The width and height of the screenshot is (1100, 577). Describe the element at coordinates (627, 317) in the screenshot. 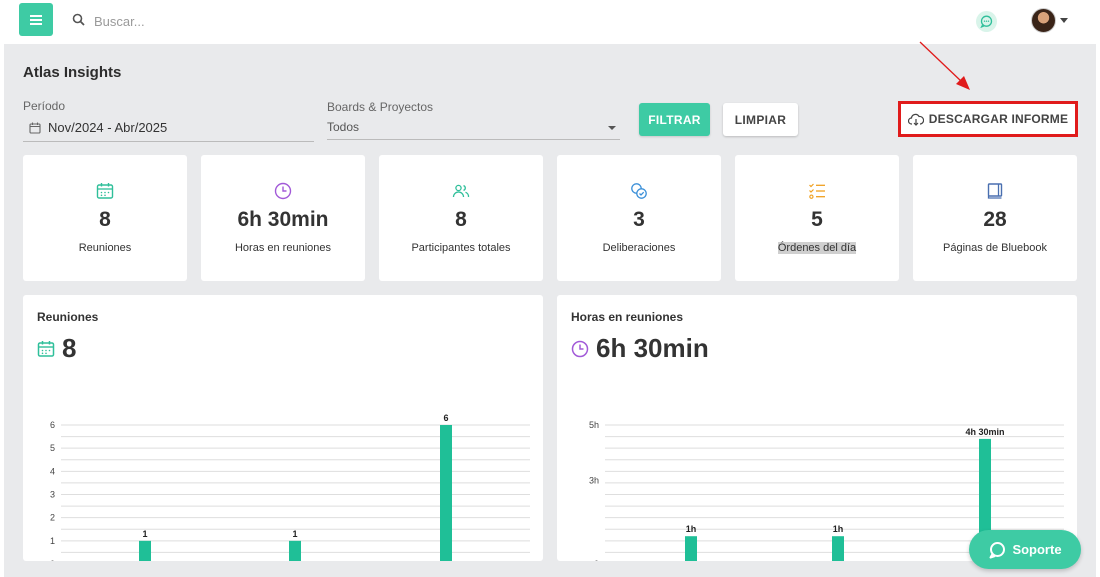

I see `panel-title: Horas en reuniones` at that location.